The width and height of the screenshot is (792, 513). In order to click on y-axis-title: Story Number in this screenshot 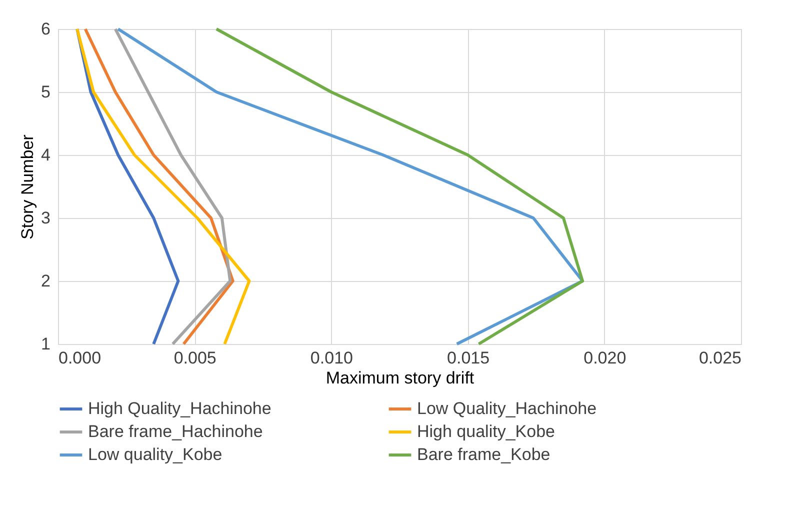, I will do `click(28, 187)`.